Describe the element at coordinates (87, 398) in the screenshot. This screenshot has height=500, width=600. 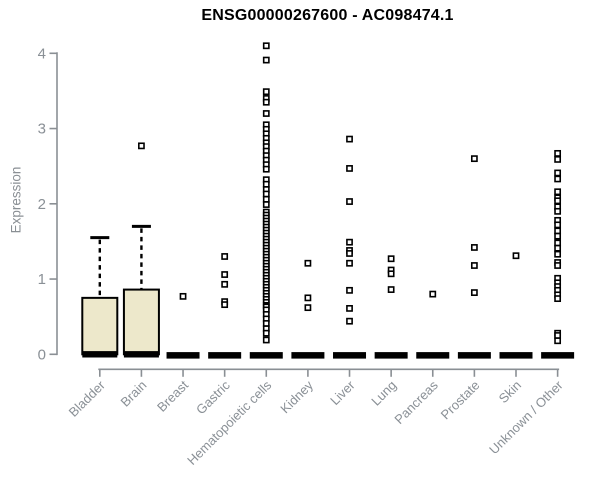
I see `x-tick-label: Bladder` at that location.